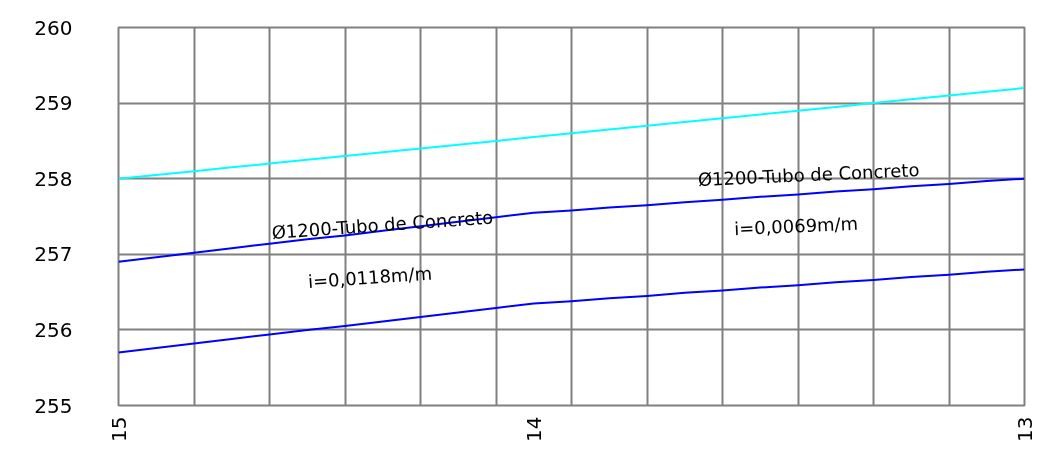 This screenshot has width=1043, height=475. What do you see at coordinates (53, 405) in the screenshot?
I see `y-tick-label: 255` at bounding box center [53, 405].